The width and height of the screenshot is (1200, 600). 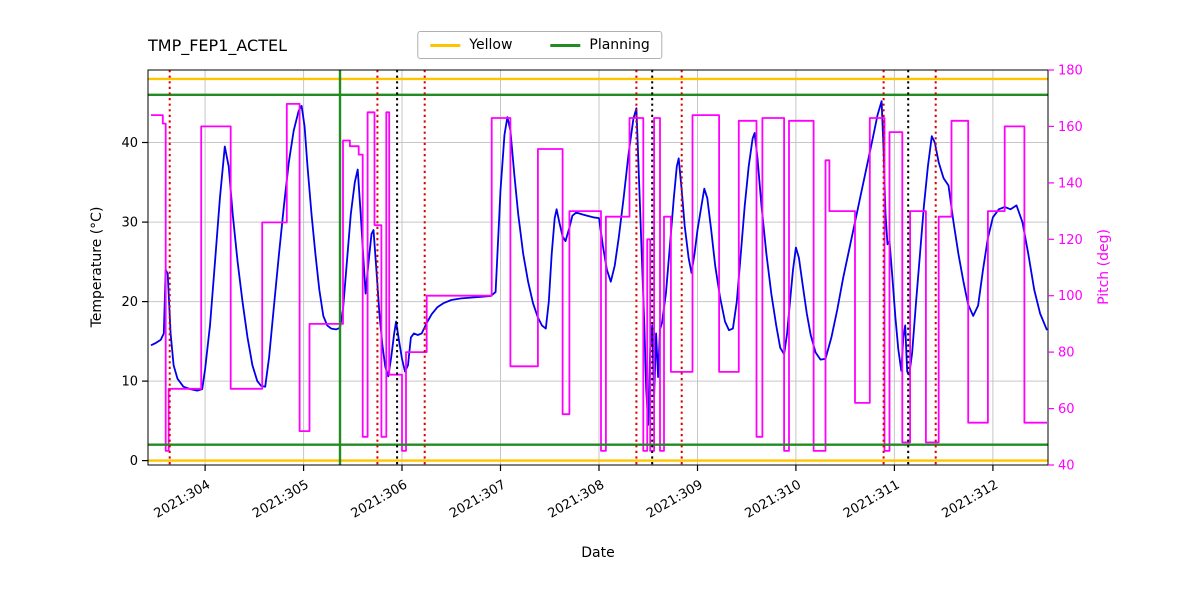 What do you see at coordinates (445, 45) in the screenshot?
I see `yellow-line-swatch` at bounding box center [445, 45].